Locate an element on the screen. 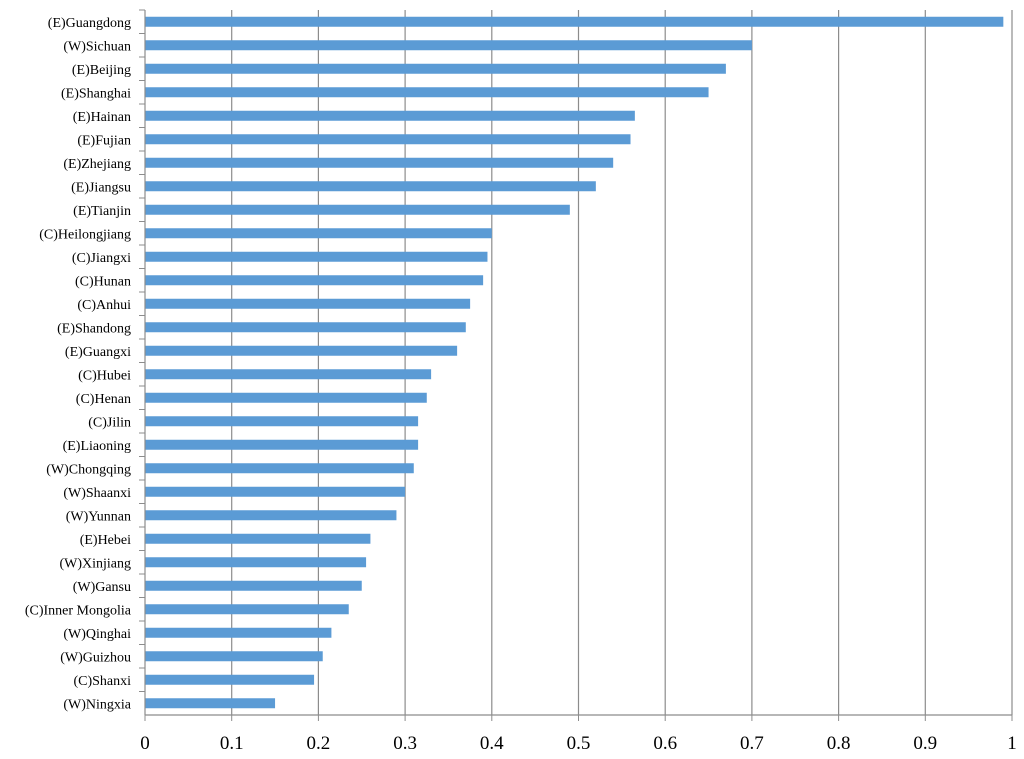  category-label: (W)Guizhou is located at coordinates (95, 657).